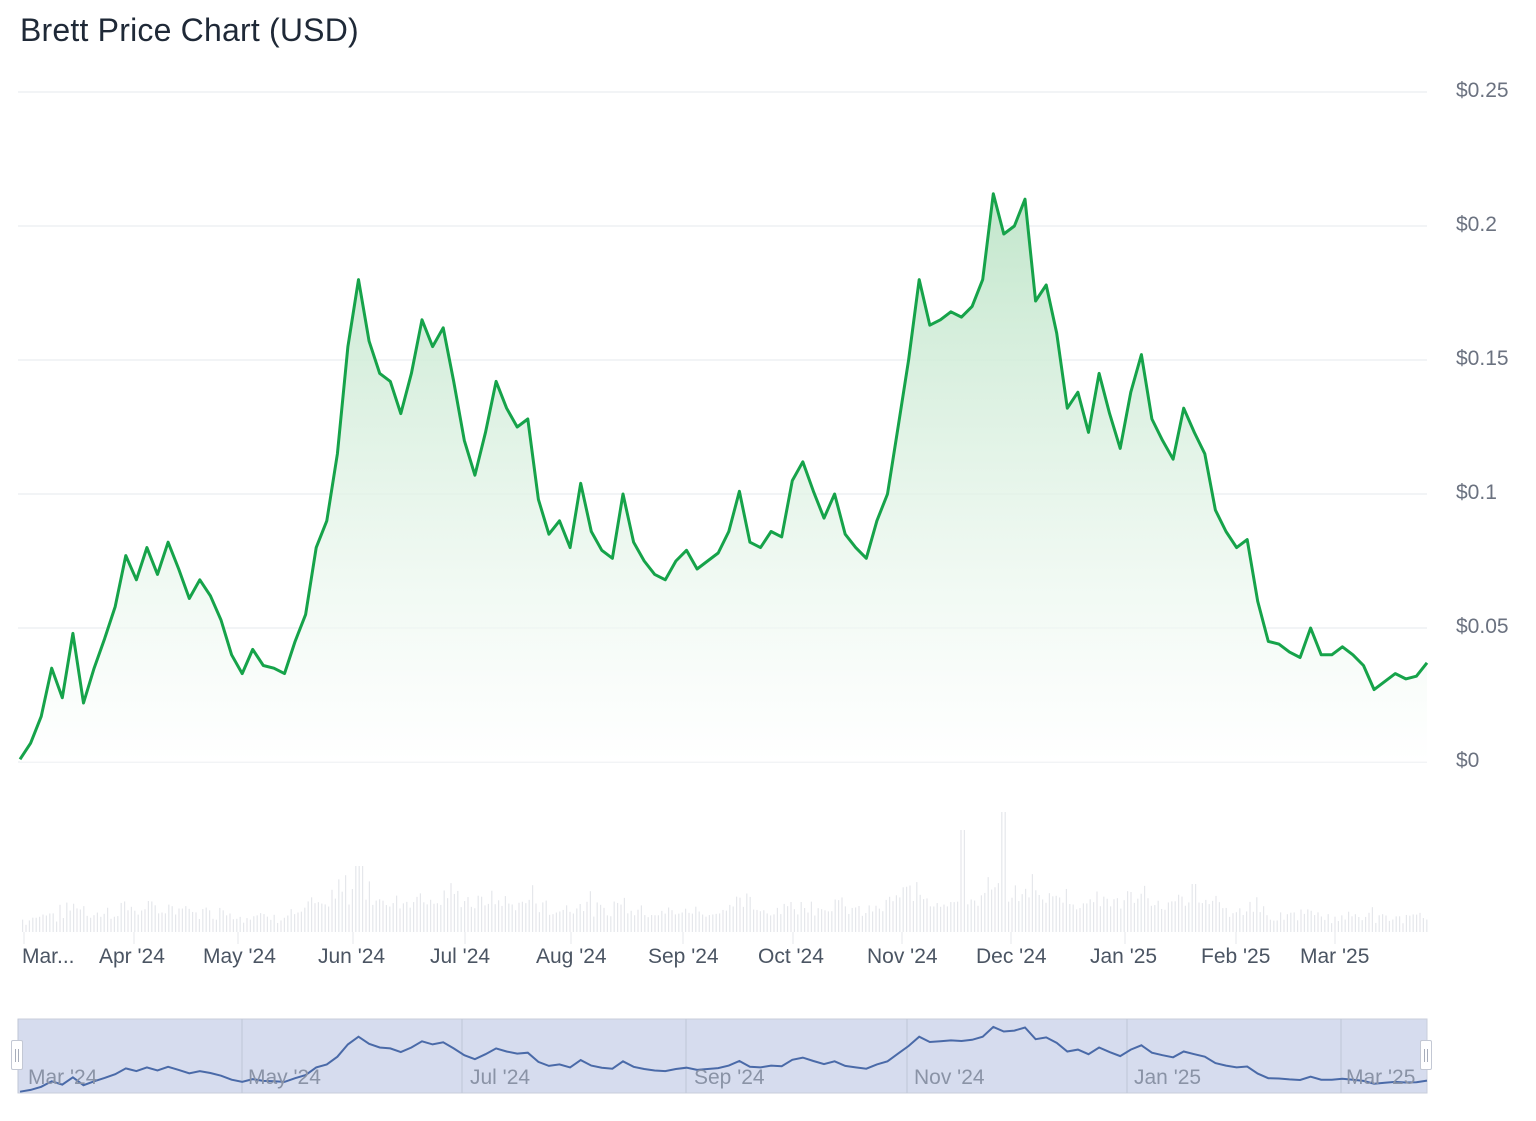  What do you see at coordinates (1482, 358) in the screenshot?
I see `y-tick-label: $0.15` at bounding box center [1482, 358].